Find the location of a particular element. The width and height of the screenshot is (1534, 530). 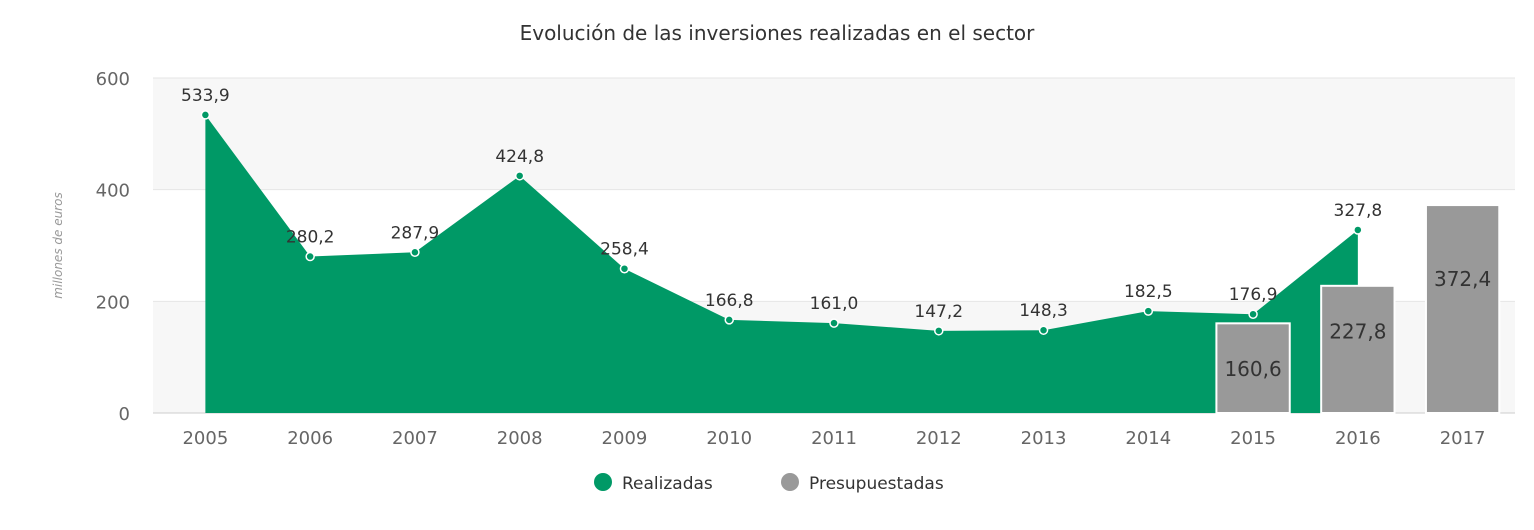

presupuestadas-bar-2015 is located at coordinates (1253, 368).